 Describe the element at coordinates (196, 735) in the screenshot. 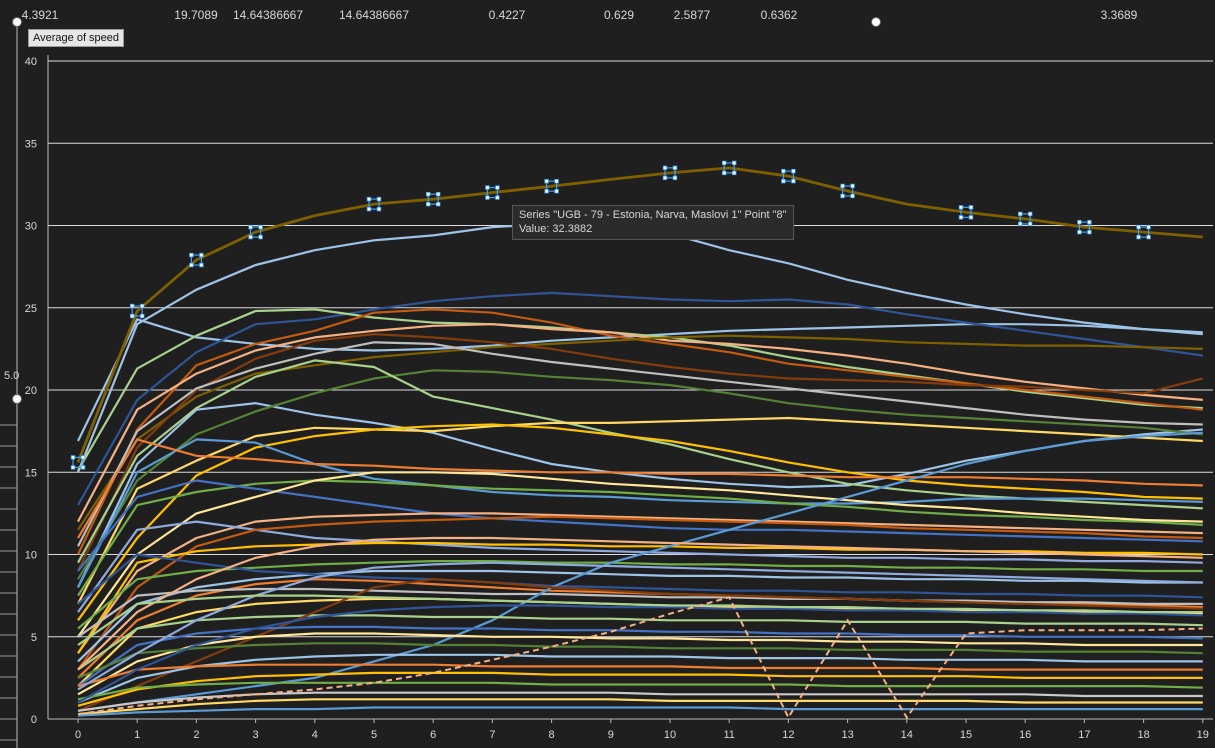

I see `x-tick-label-2: 2` at that location.